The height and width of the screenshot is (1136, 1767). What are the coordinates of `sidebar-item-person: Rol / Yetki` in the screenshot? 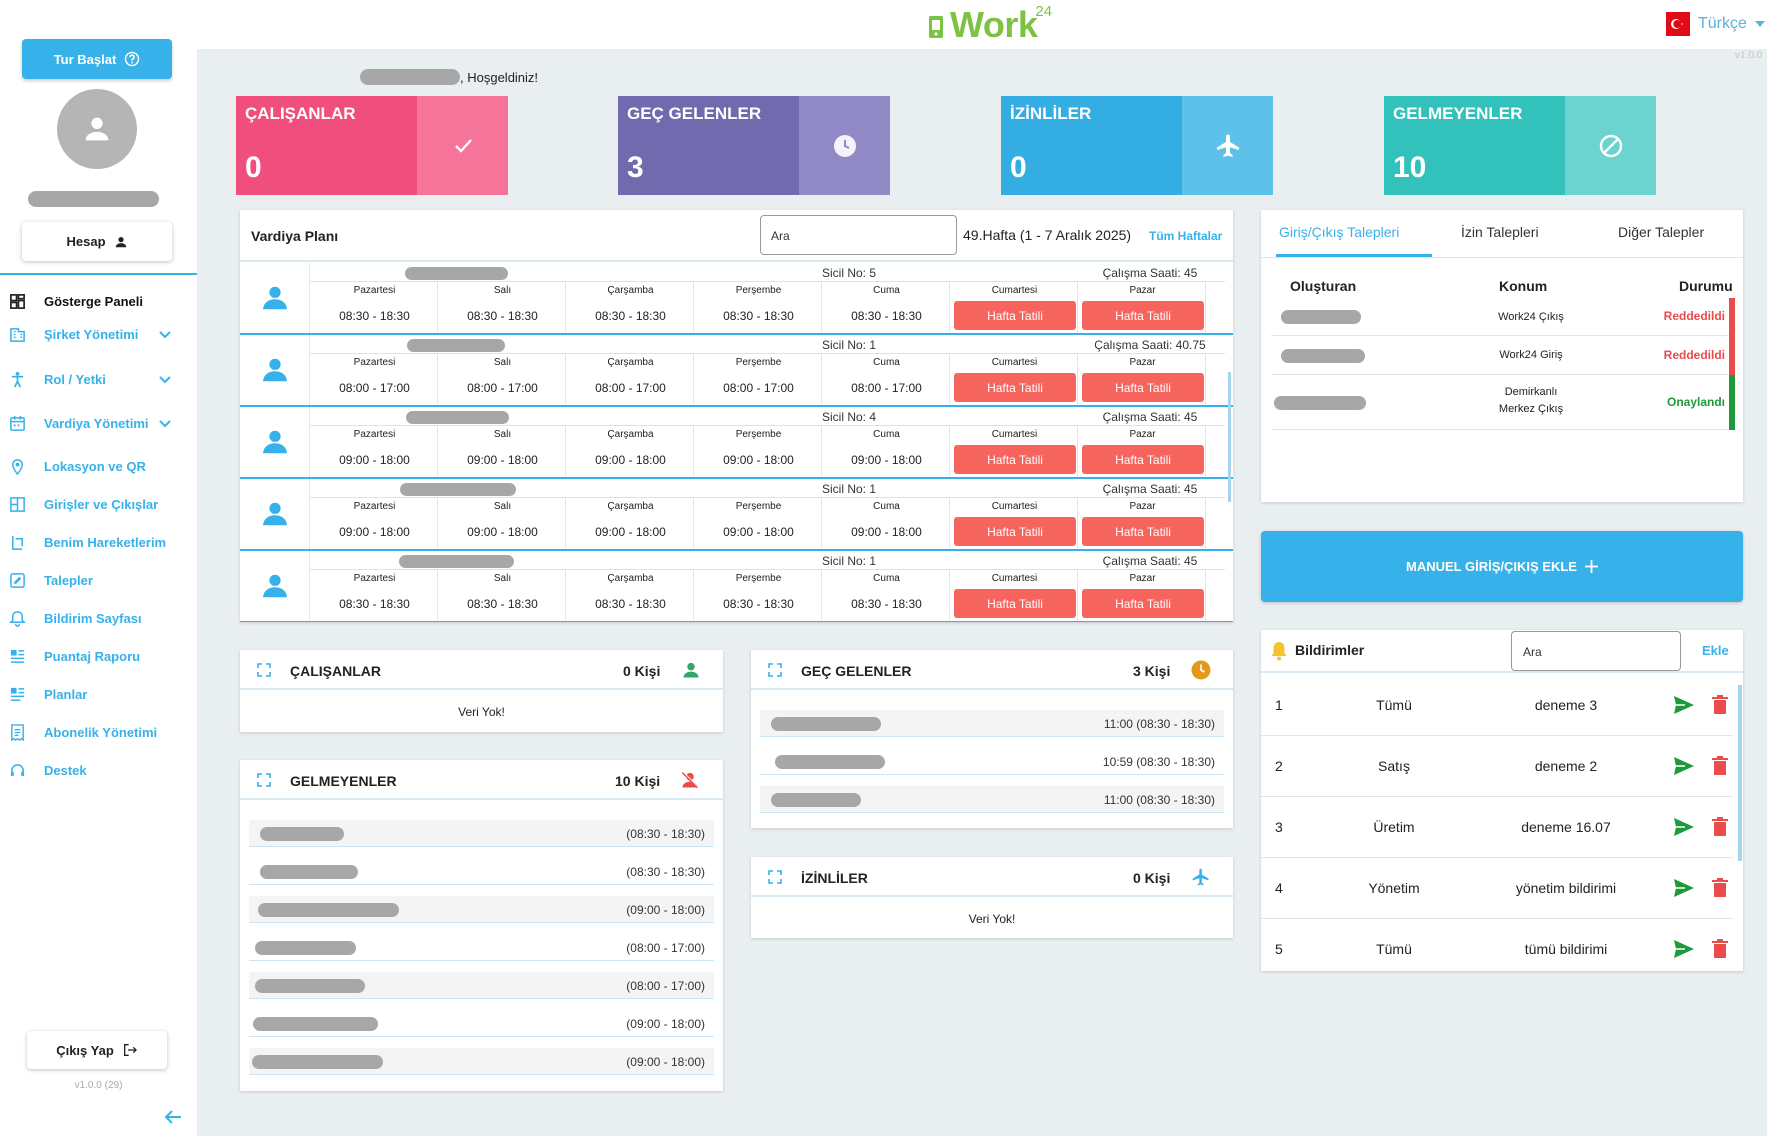 It's located at (98, 379).